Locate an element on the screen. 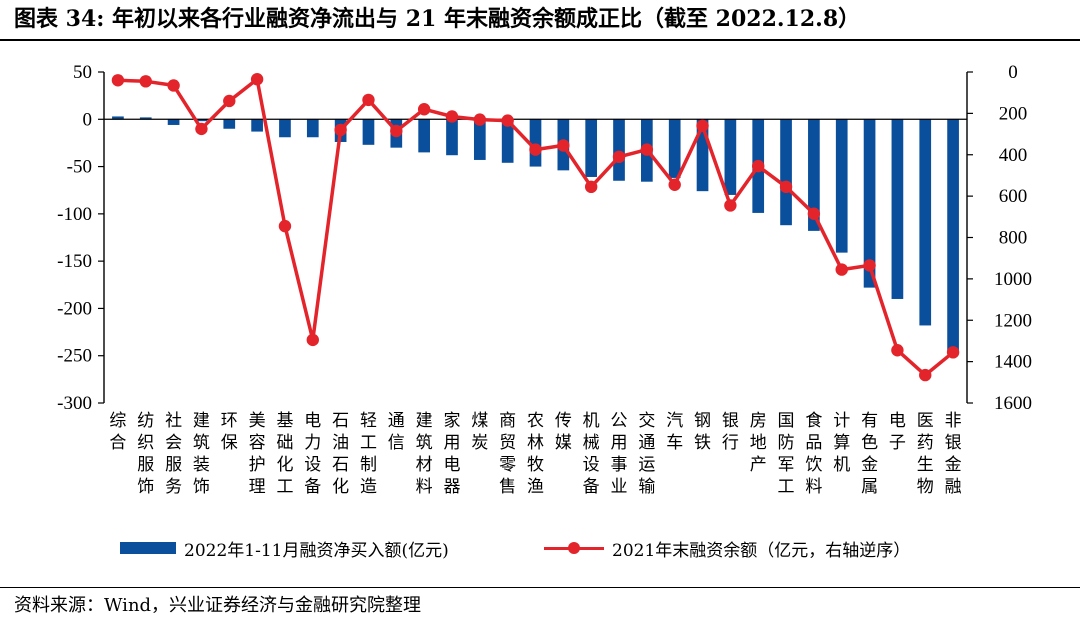  line-point-石油石化 is located at coordinates (340, 130).